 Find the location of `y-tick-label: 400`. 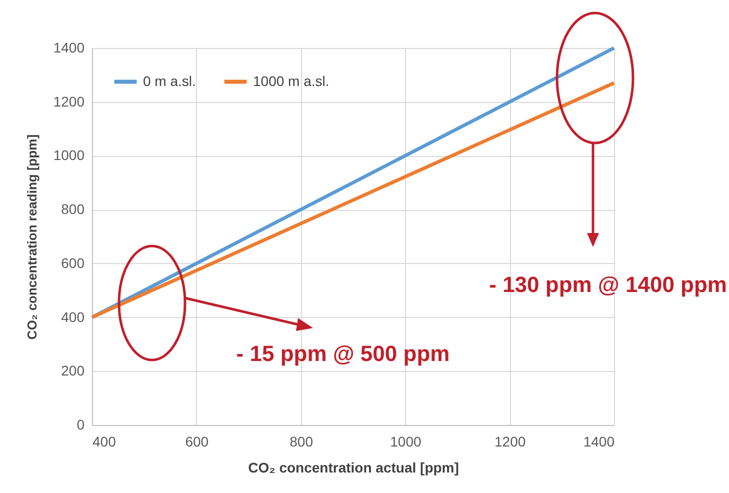

y-tick-label: 400 is located at coordinates (73, 316).